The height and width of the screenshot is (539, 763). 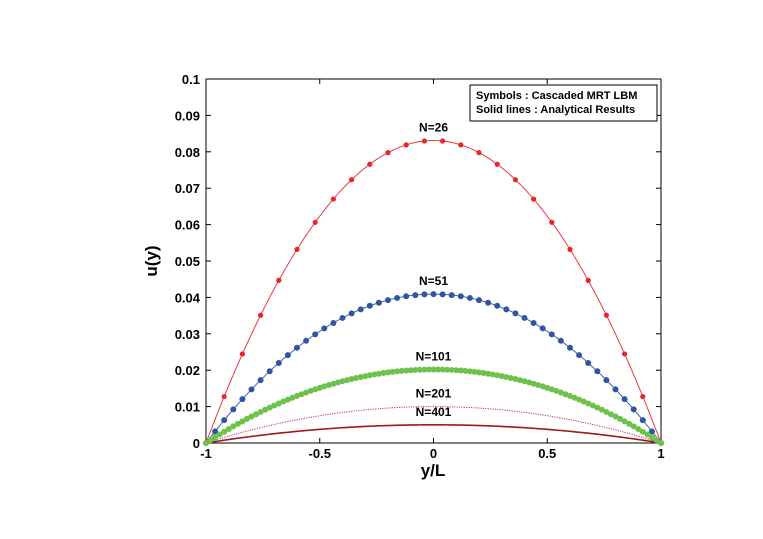 What do you see at coordinates (151, 260) in the screenshot?
I see `y-axis-title: u(y)` at bounding box center [151, 260].